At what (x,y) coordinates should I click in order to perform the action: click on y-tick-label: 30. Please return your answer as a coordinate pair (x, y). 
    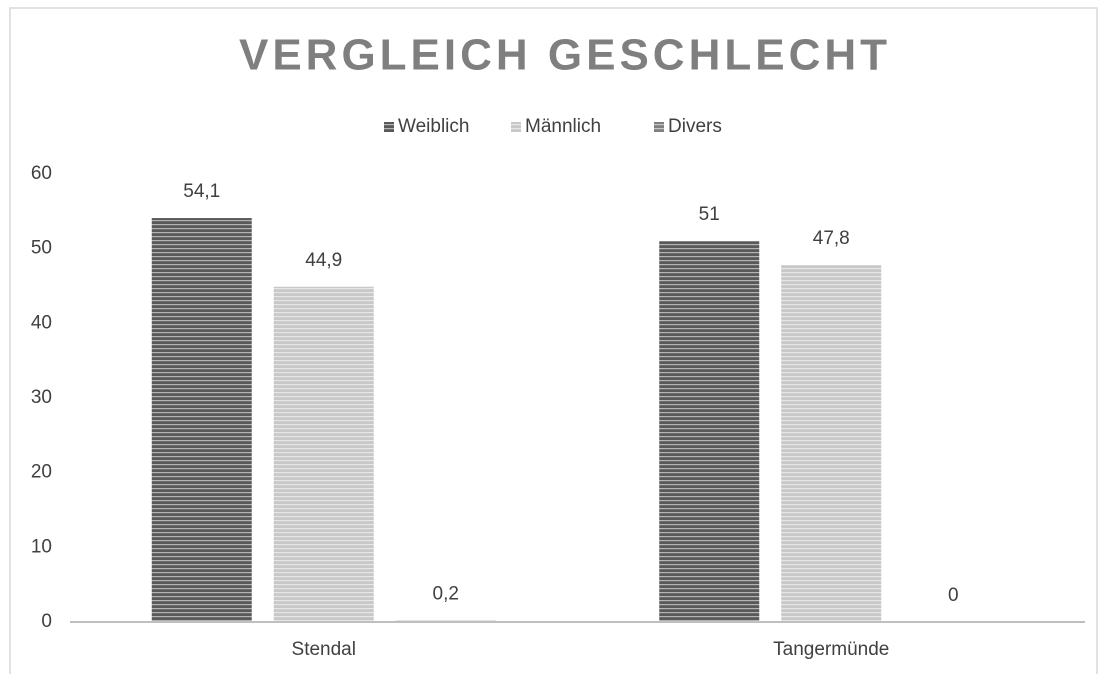
    Looking at the image, I should click on (41, 397).